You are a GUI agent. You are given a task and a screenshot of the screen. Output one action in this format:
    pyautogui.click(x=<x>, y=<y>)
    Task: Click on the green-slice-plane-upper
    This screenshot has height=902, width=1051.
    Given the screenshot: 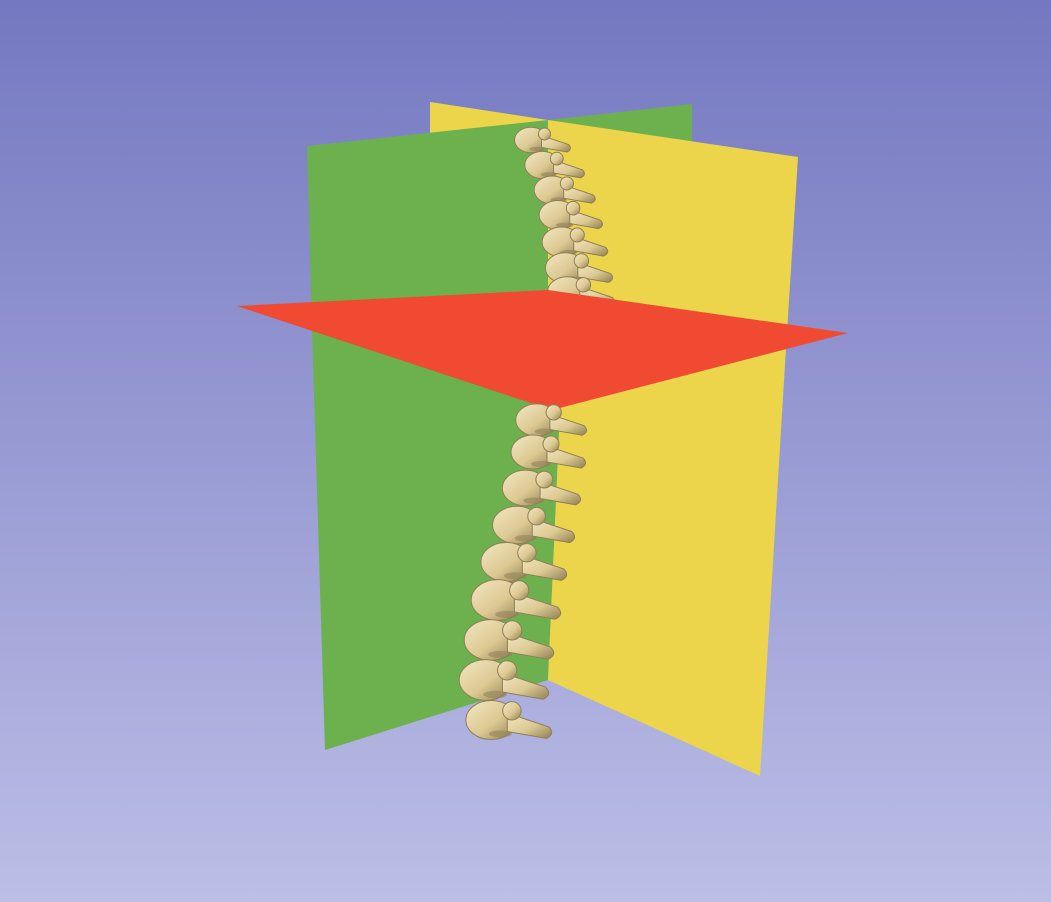 What is the action you would take?
    pyautogui.click(x=427, y=225)
    